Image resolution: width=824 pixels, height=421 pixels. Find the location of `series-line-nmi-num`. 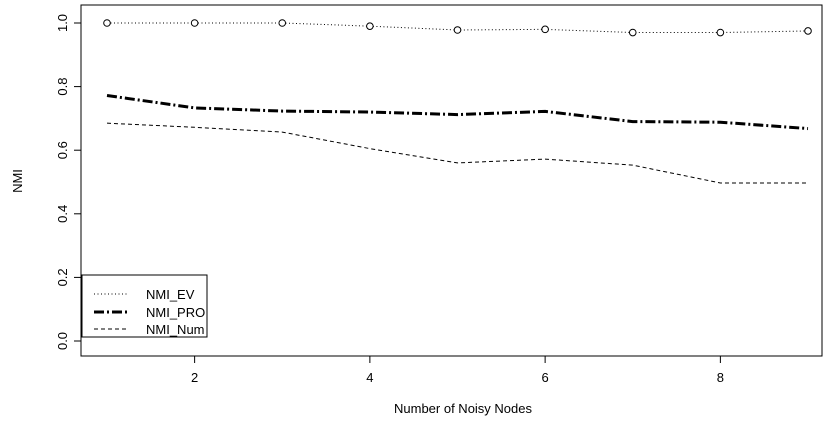

series-line-nmi-num is located at coordinates (457, 153).